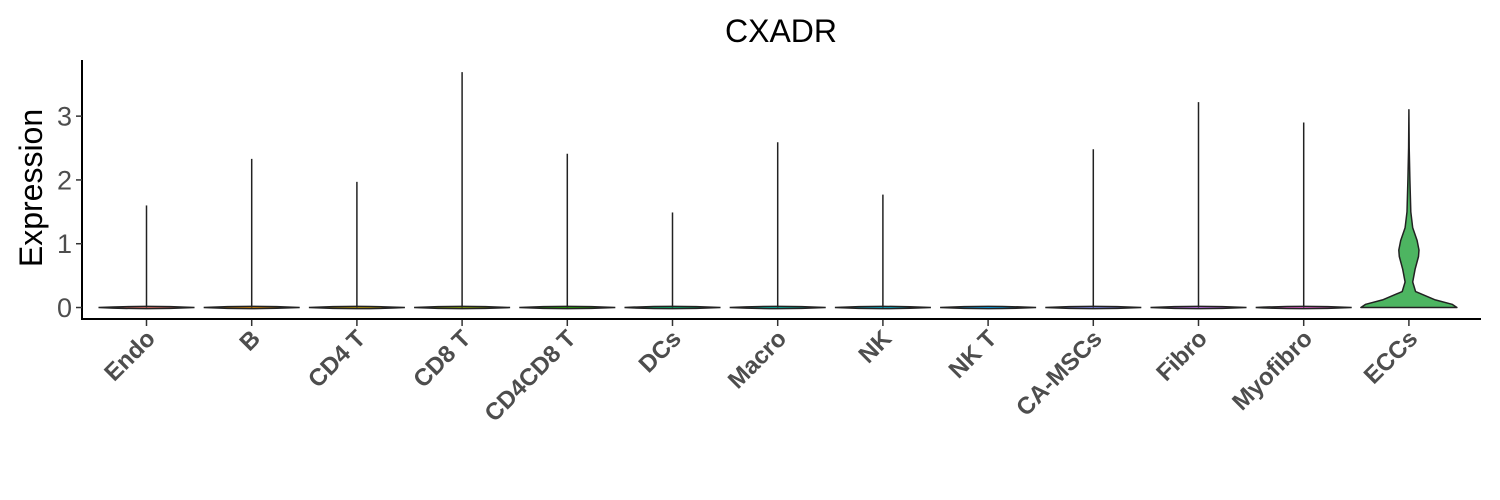  Describe the element at coordinates (250, 340) in the screenshot. I see `x-tick-label-b: B` at that location.